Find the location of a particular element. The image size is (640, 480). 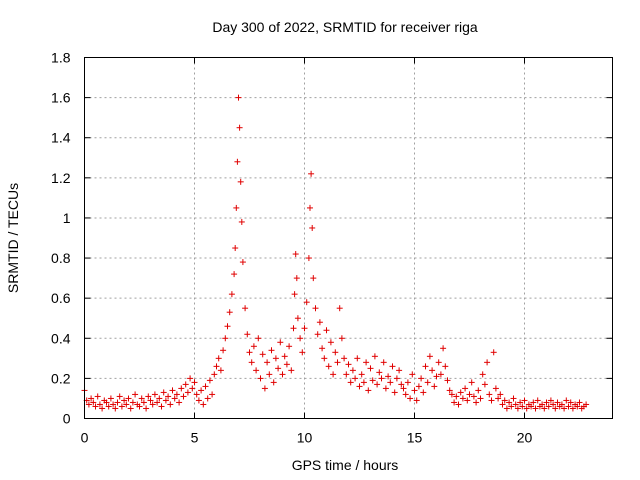

x-tick-label: 10 is located at coordinates (305, 438).